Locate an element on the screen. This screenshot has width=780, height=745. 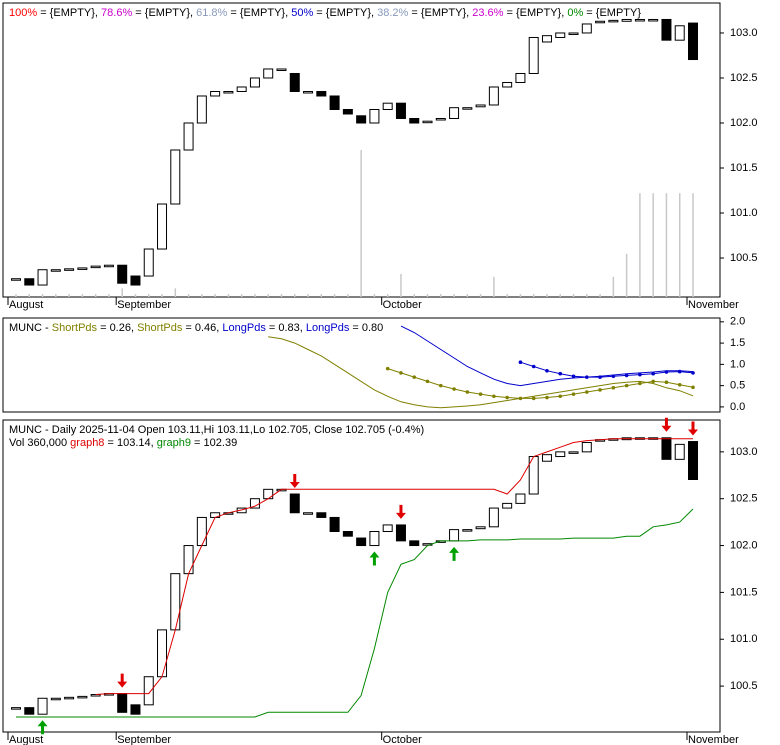
header-part: MUNC - is located at coordinates (30, 328).